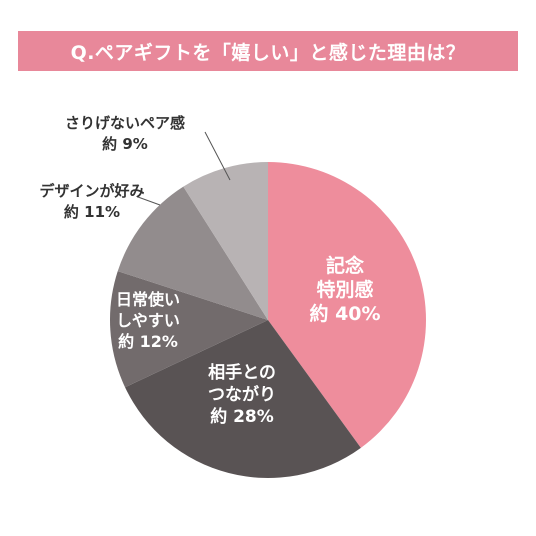  I want to click on slice-name-line: しやすい, so click(148, 320).